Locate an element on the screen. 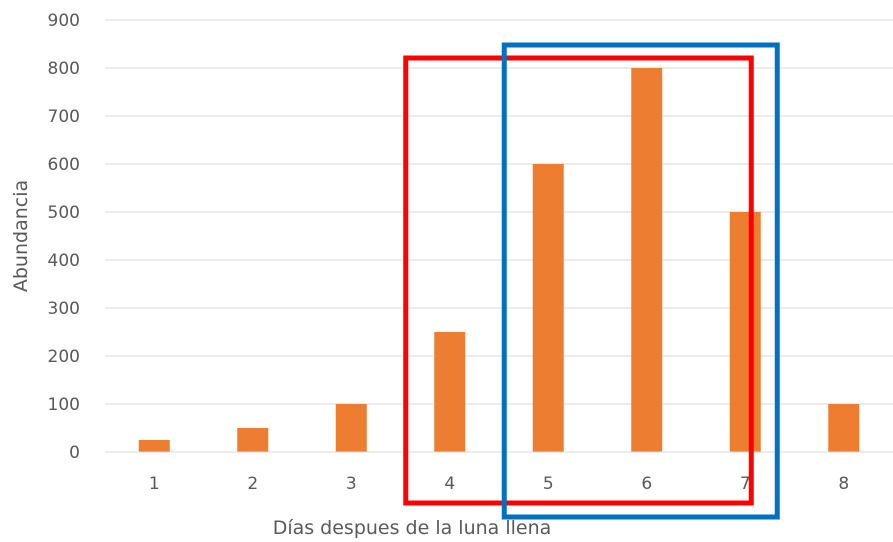 The height and width of the screenshot is (542, 893). y-axis-ticks: 0 100 200 300 400 500 600 700 800 900 is located at coordinates (64, 237).